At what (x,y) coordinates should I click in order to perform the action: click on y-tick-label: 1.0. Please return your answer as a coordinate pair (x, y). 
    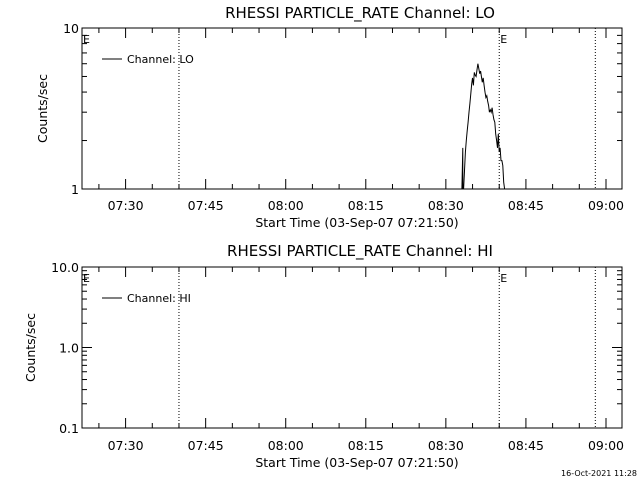
    Looking at the image, I should click on (69, 348).